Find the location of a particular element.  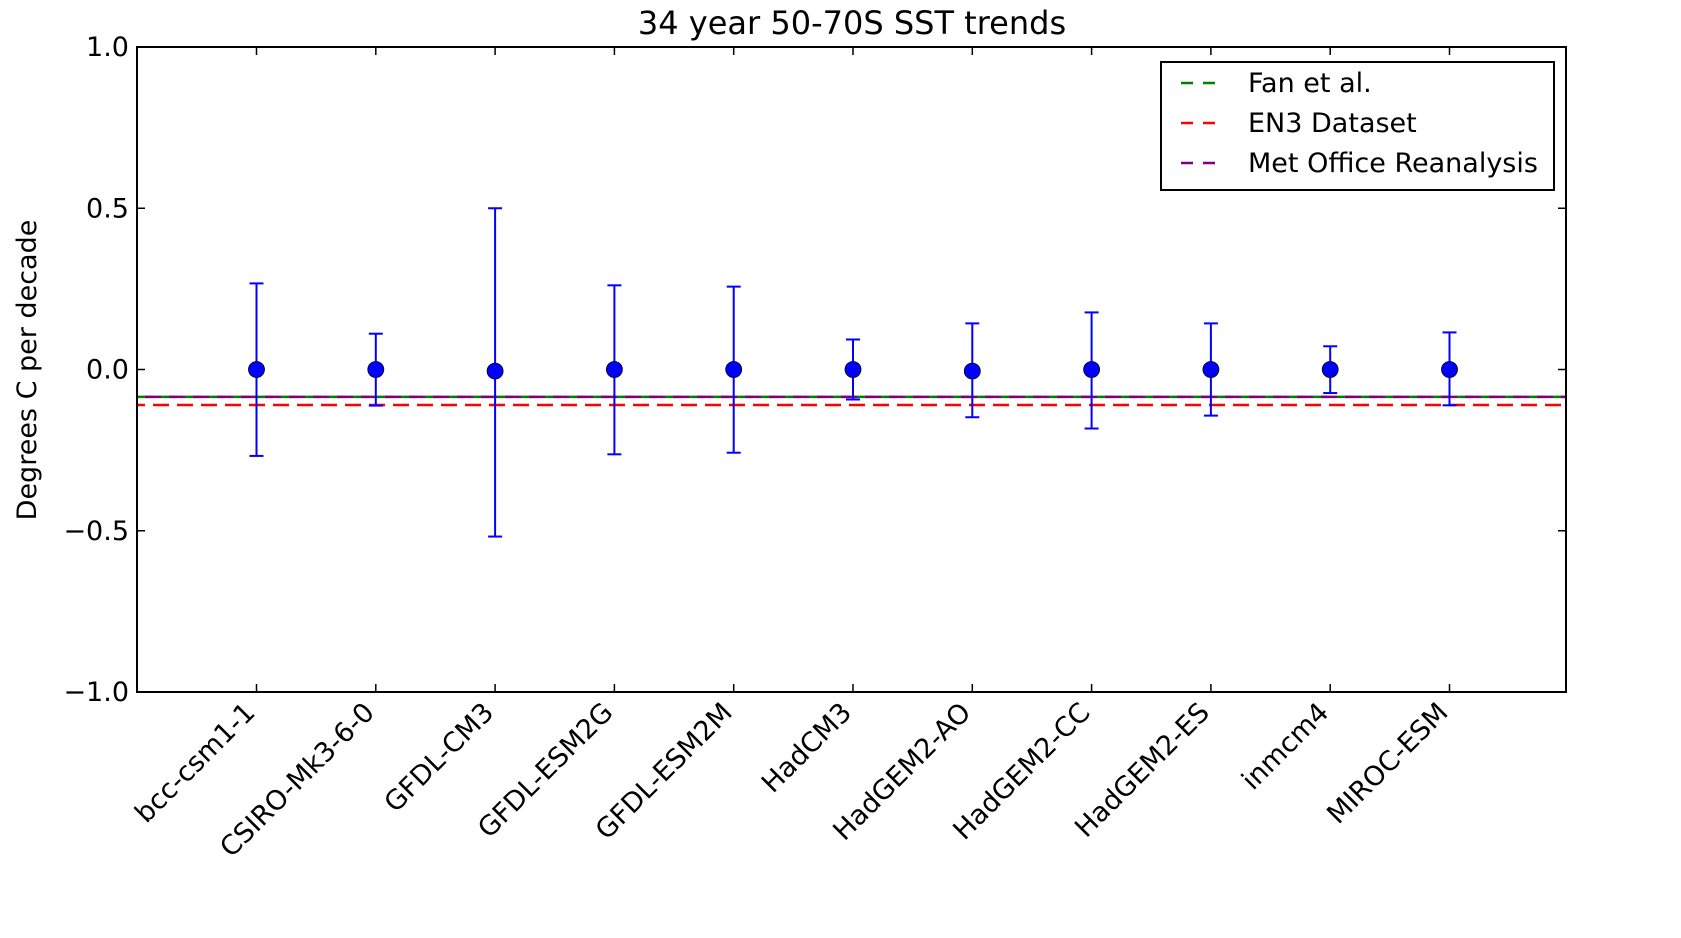

legend-box is located at coordinates (1357, 126).